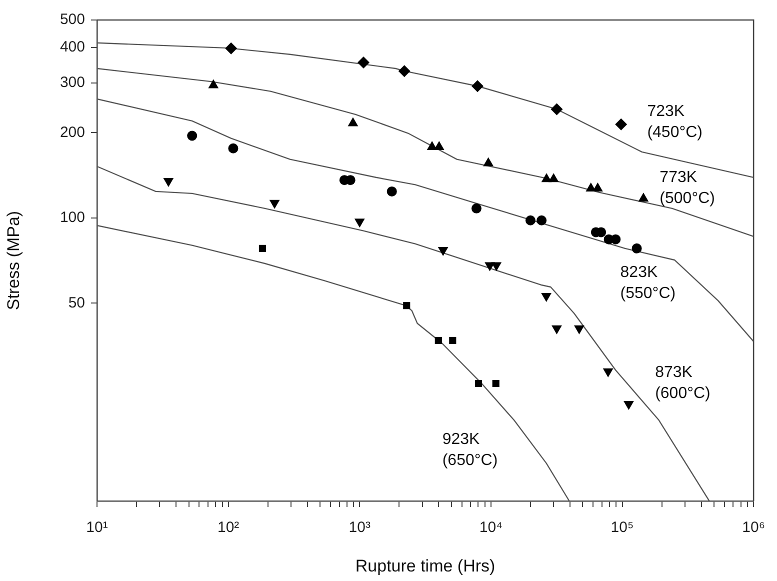 The height and width of the screenshot is (581, 777). I want to click on y-tick-label: 300, so click(72, 82).